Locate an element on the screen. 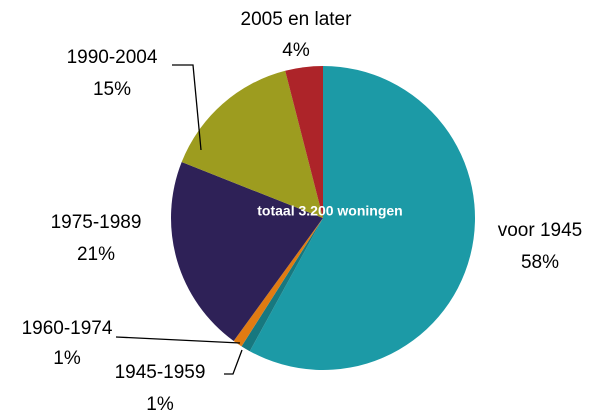  value-label: 21% is located at coordinates (96, 254).